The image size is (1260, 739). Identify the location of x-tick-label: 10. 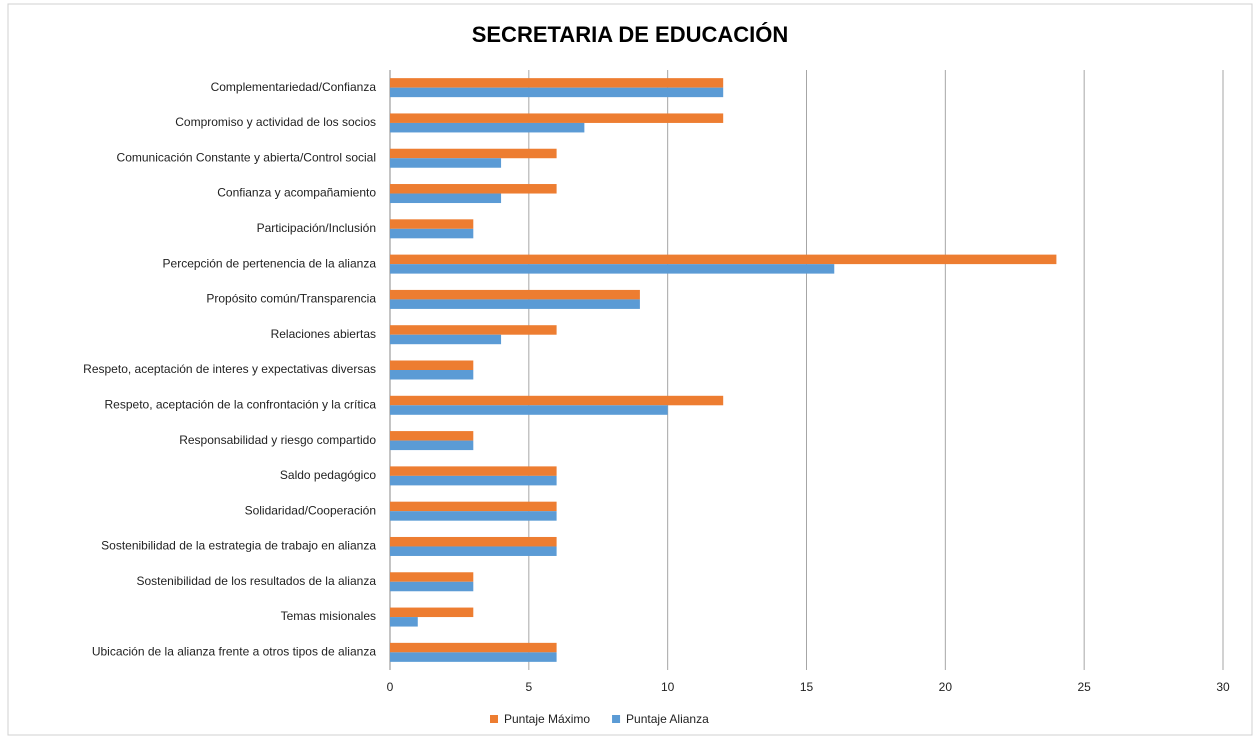
(668, 687).